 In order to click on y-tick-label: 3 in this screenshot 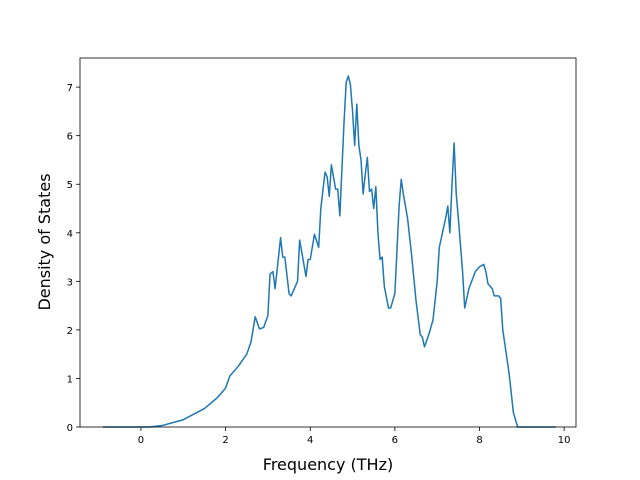, I will do `click(70, 282)`.